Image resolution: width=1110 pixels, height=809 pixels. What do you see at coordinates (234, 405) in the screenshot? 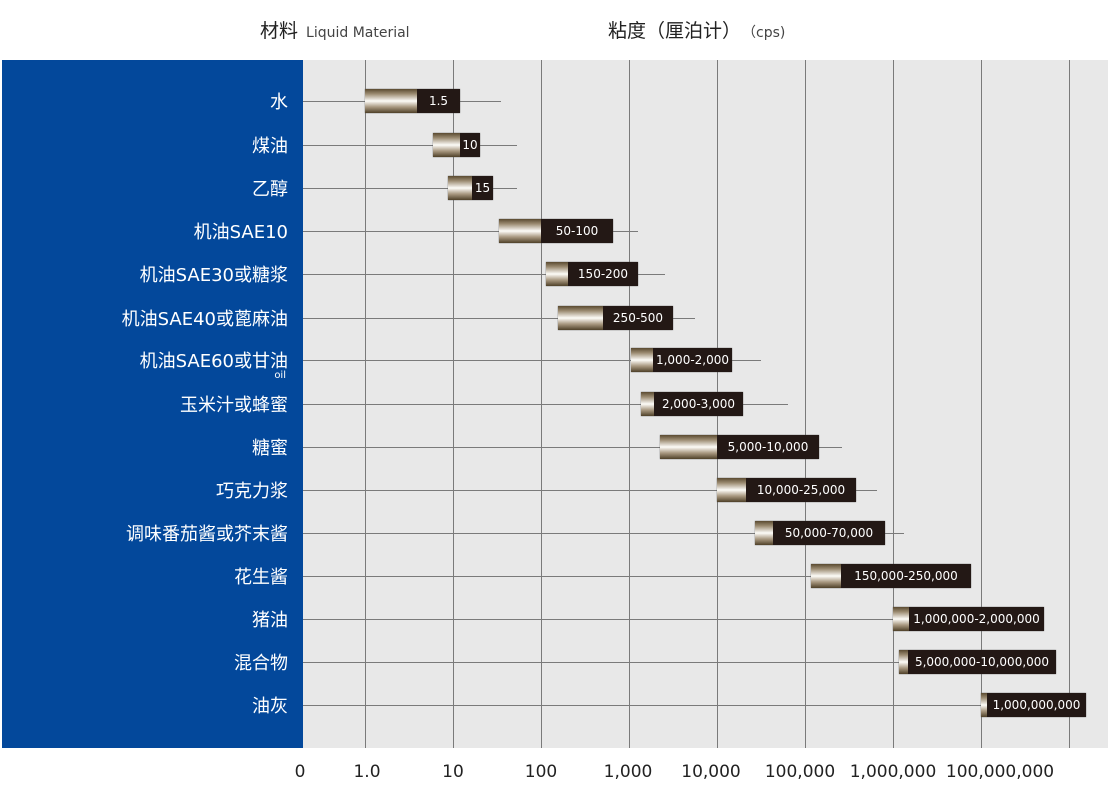
I see `category-label: 玉米汁或蜂蜜` at bounding box center [234, 405].